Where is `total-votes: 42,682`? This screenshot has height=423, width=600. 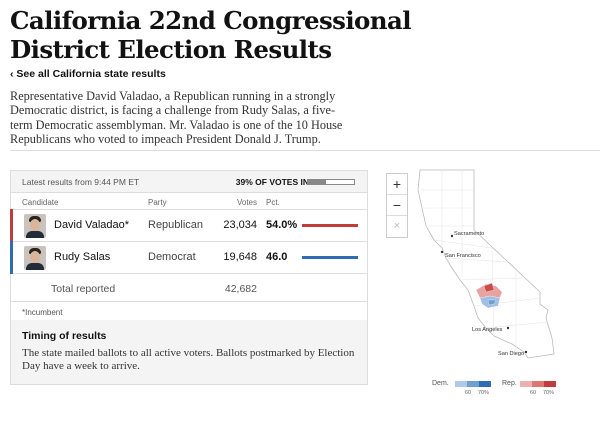 total-votes: 42,682 is located at coordinates (240, 289).